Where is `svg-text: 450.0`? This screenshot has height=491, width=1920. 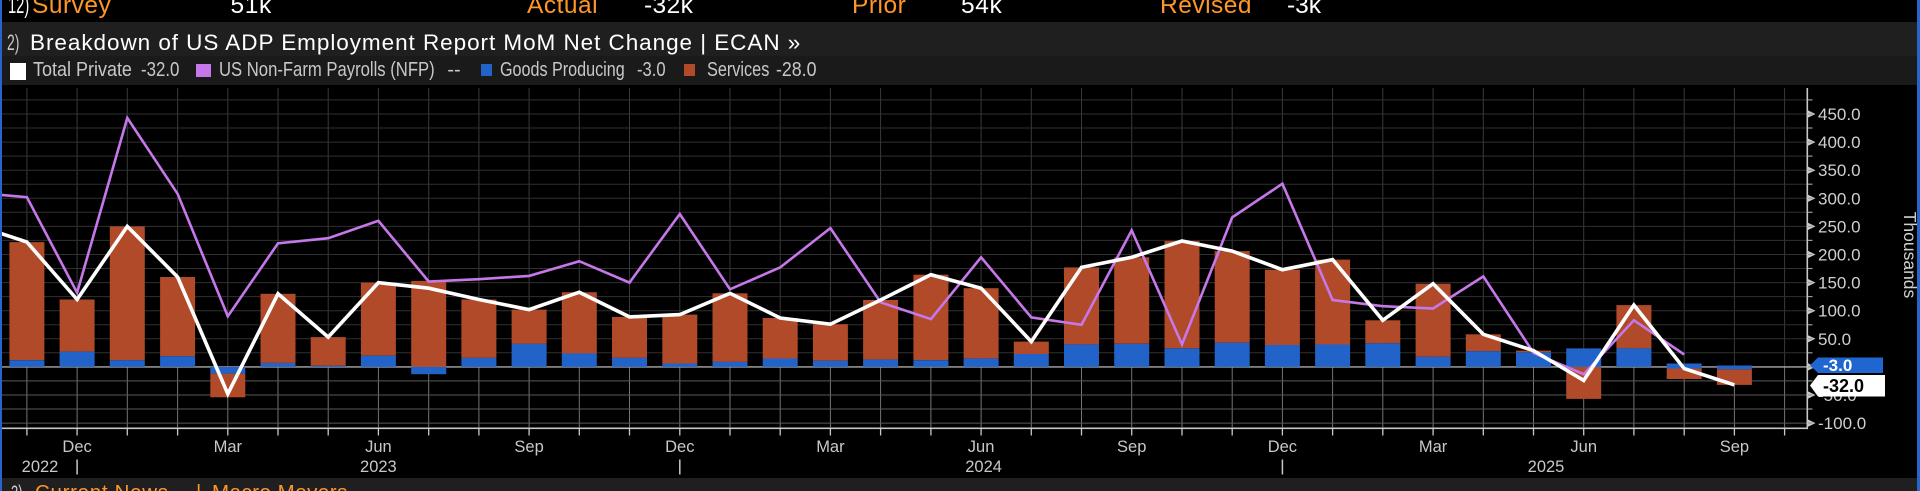 svg-text: 450.0 is located at coordinates (1839, 114).